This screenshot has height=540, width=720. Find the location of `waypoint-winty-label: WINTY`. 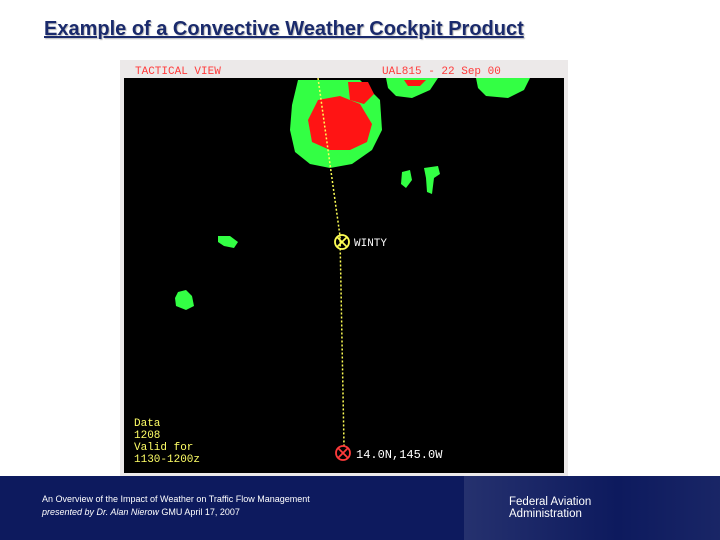

waypoint-winty-label: WINTY is located at coordinates (370, 244).